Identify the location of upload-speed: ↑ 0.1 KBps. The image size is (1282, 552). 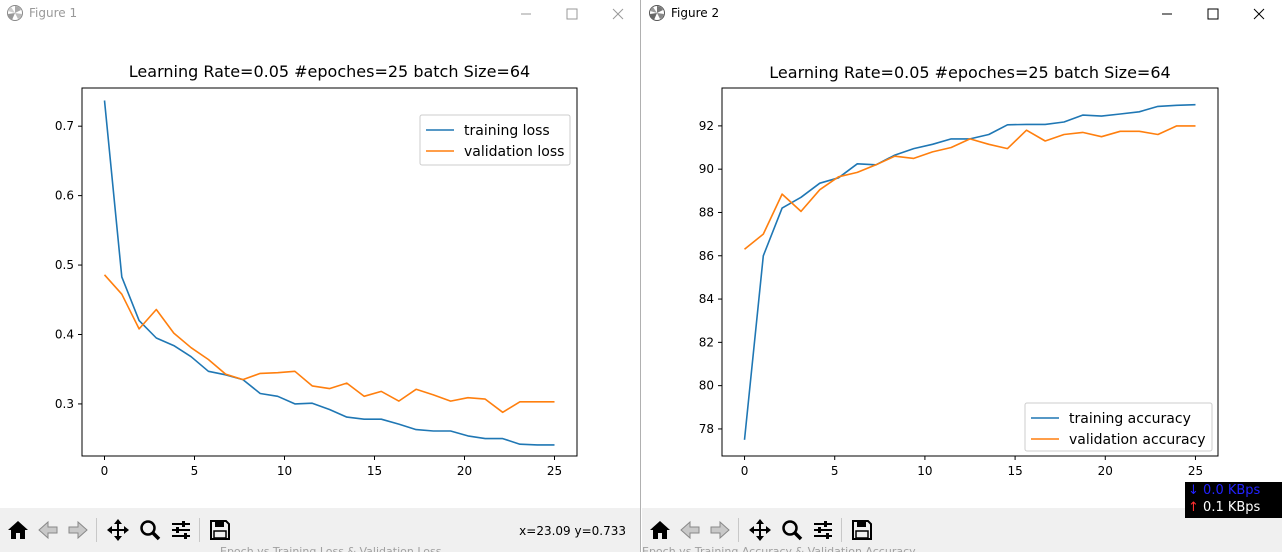
(1224, 508).